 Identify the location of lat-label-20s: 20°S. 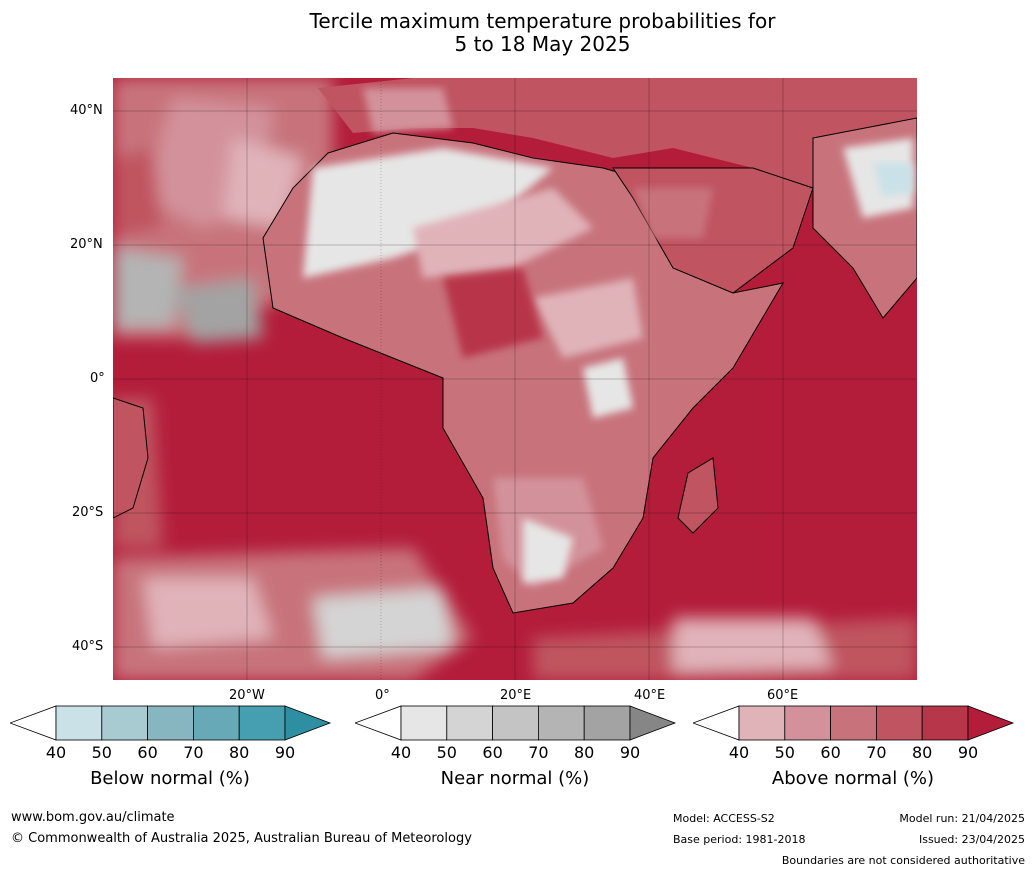
(88, 512).